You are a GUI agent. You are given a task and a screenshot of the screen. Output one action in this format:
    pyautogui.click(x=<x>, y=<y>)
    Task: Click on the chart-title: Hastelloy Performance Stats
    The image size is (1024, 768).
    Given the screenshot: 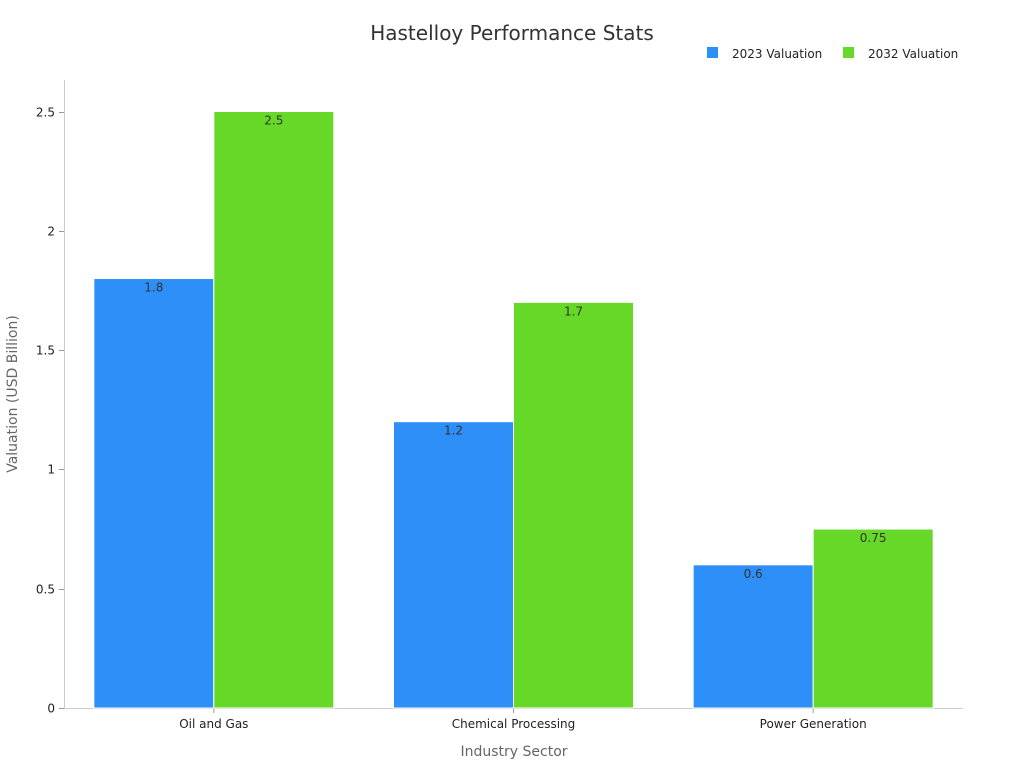 What is the action you would take?
    pyautogui.click(x=512, y=33)
    